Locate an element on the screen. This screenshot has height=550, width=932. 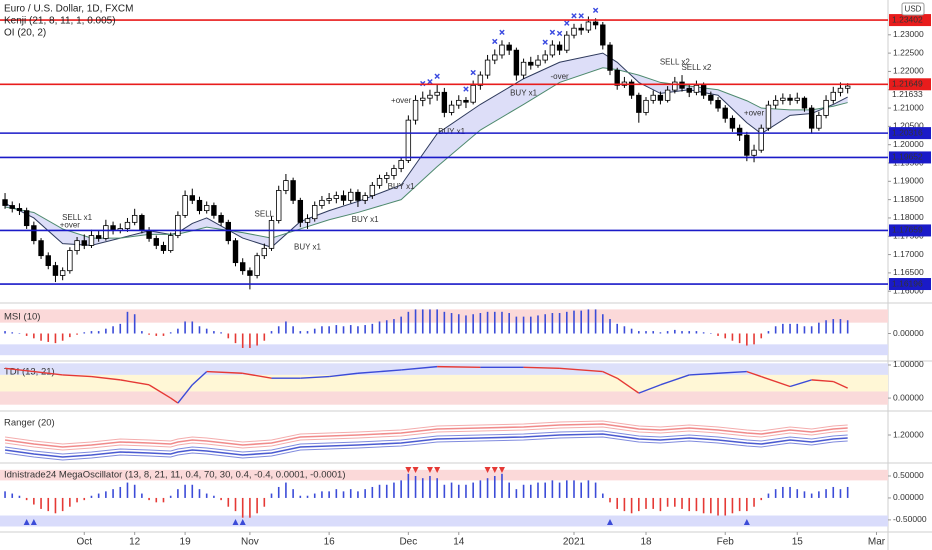
currency-box is located at coordinates (913, 9).